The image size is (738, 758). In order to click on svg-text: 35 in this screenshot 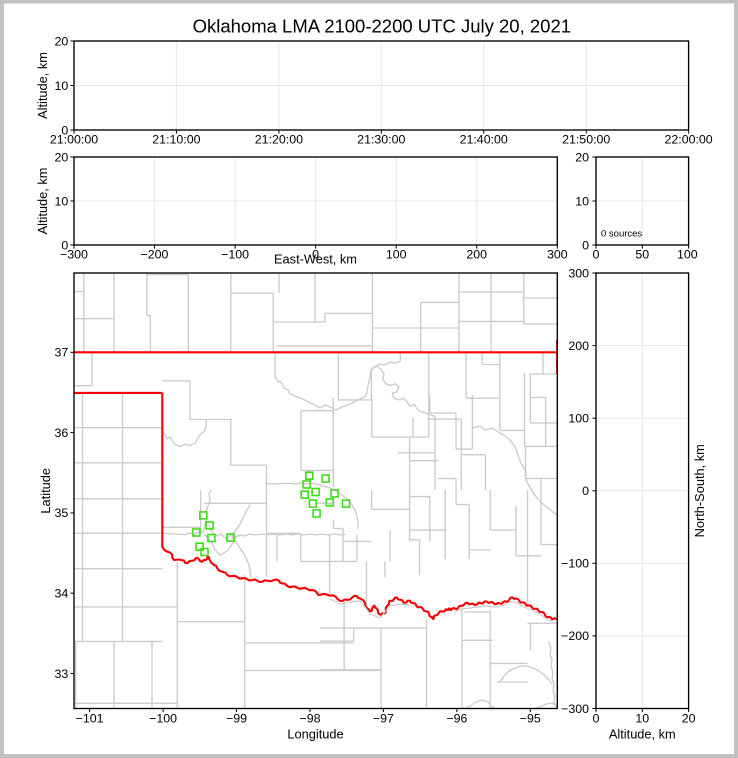, I will do `click(62, 513)`.